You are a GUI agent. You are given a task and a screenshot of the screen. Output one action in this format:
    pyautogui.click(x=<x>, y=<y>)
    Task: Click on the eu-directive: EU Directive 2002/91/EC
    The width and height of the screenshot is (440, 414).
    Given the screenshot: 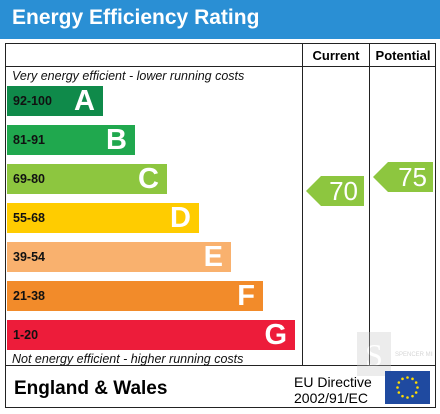 What is the action you would take?
    pyautogui.click(x=333, y=390)
    